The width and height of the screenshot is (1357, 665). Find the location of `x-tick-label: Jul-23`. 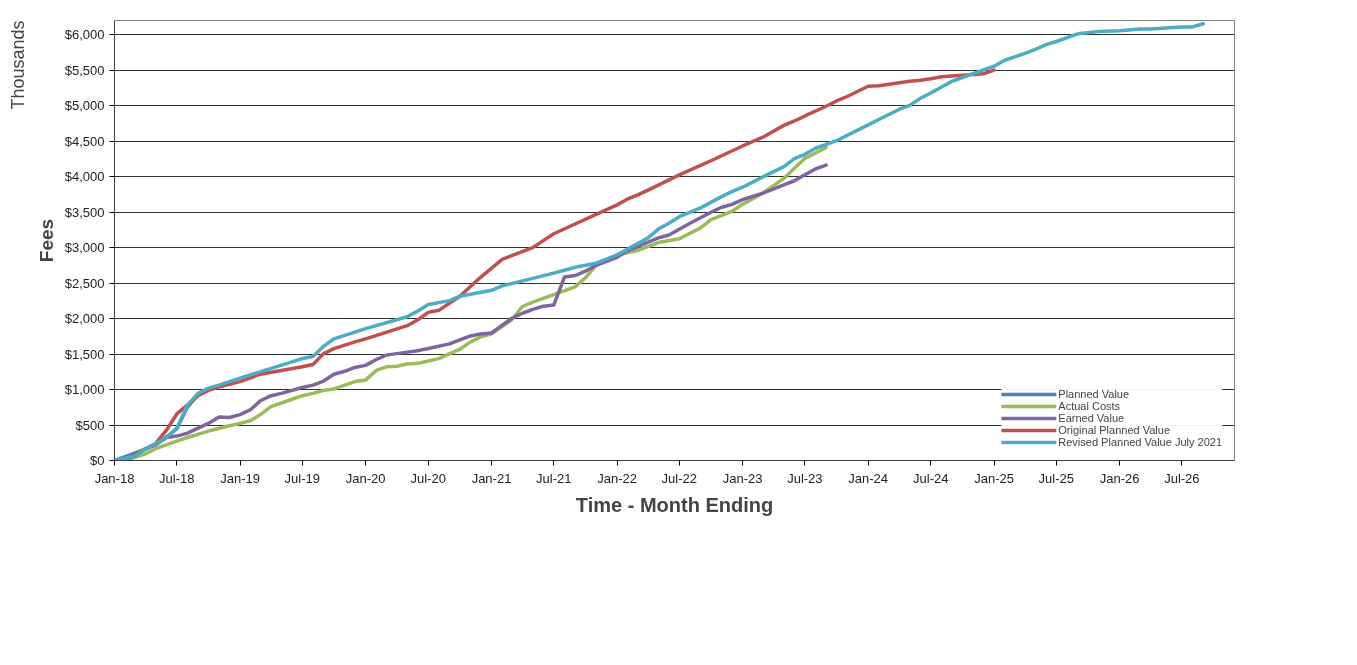

x-tick-label: Jul-23 is located at coordinates (805, 478).